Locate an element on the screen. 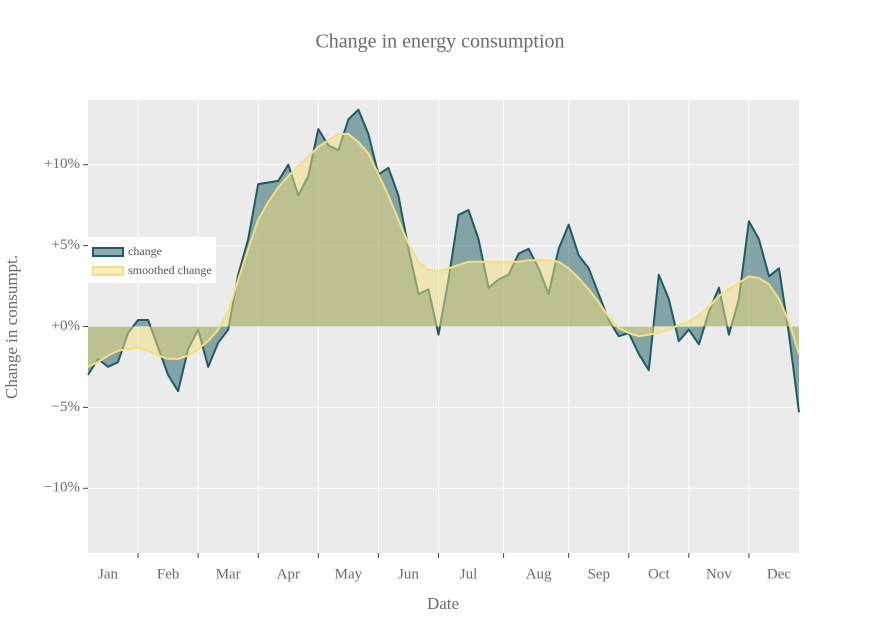 The image size is (880, 633). y-tick-label: +0% is located at coordinates (66, 326).